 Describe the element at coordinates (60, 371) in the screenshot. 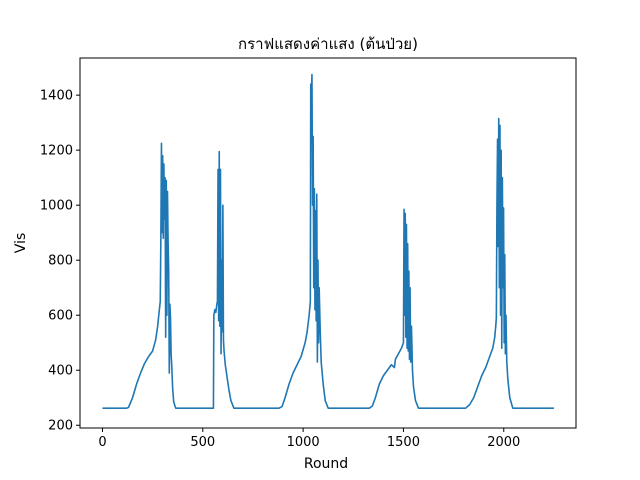

I see `y-tick-label: 400` at that location.